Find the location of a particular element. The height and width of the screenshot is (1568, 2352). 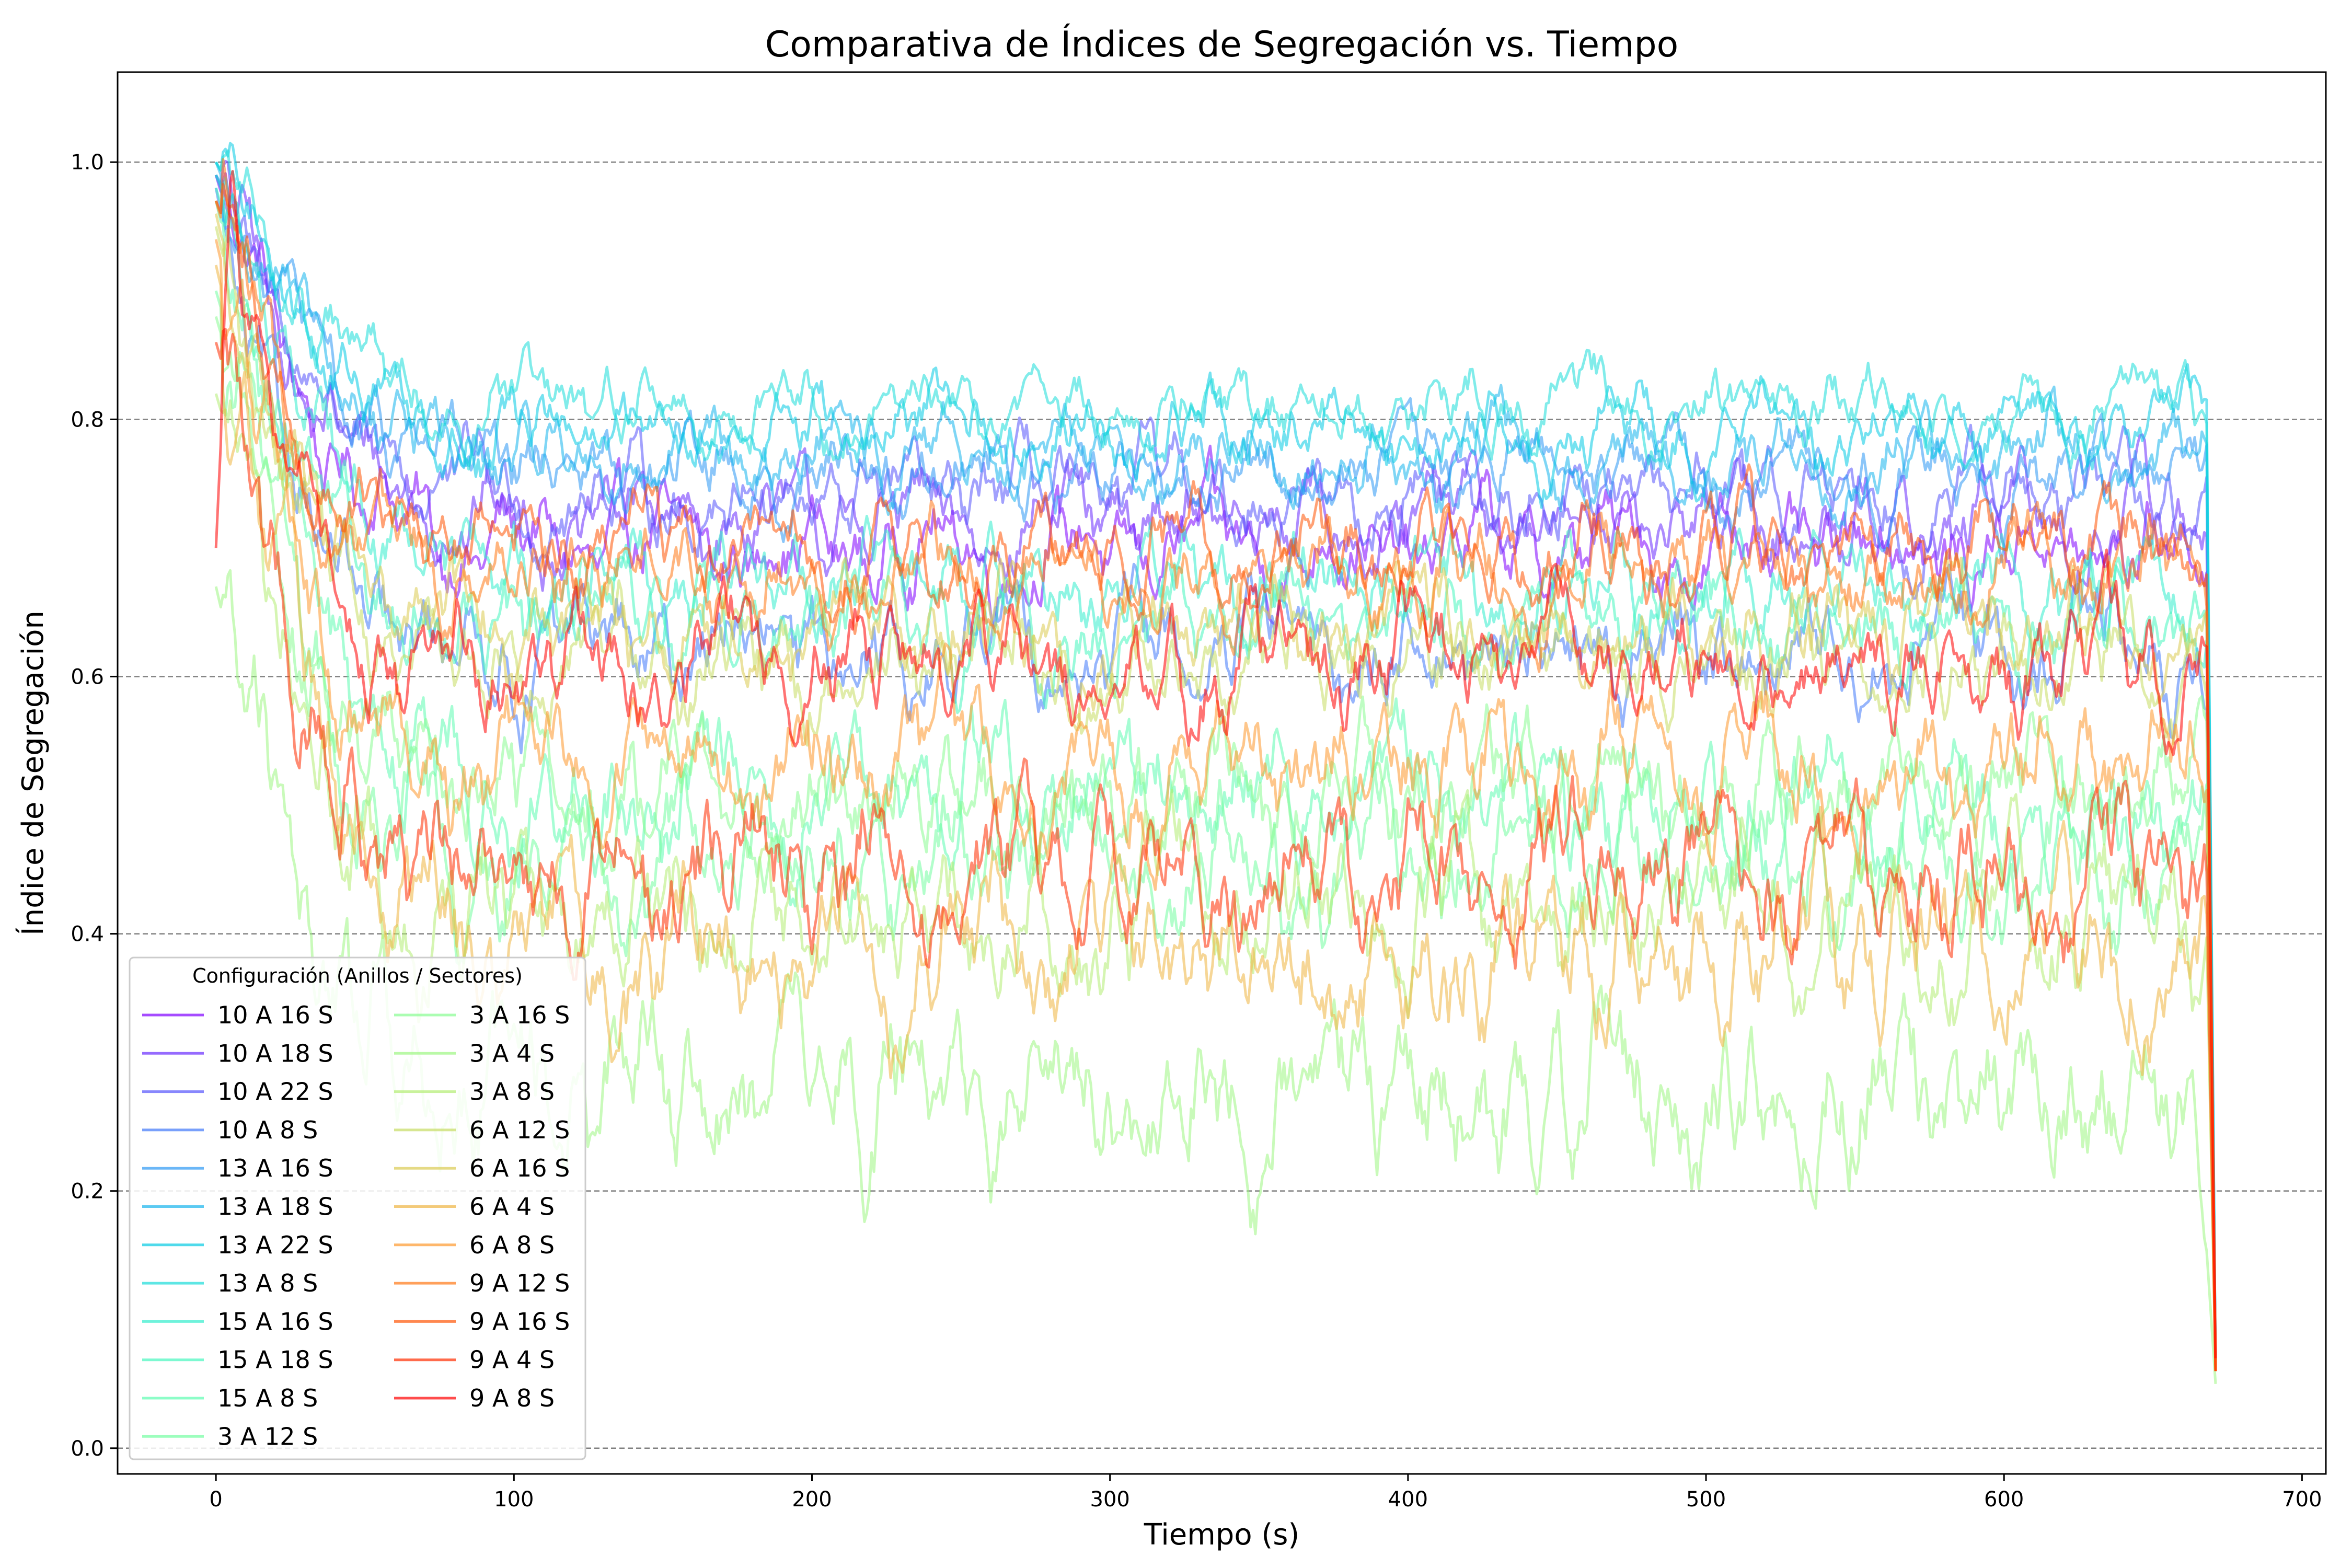

x-tick-label: 200 is located at coordinates (812, 1500).